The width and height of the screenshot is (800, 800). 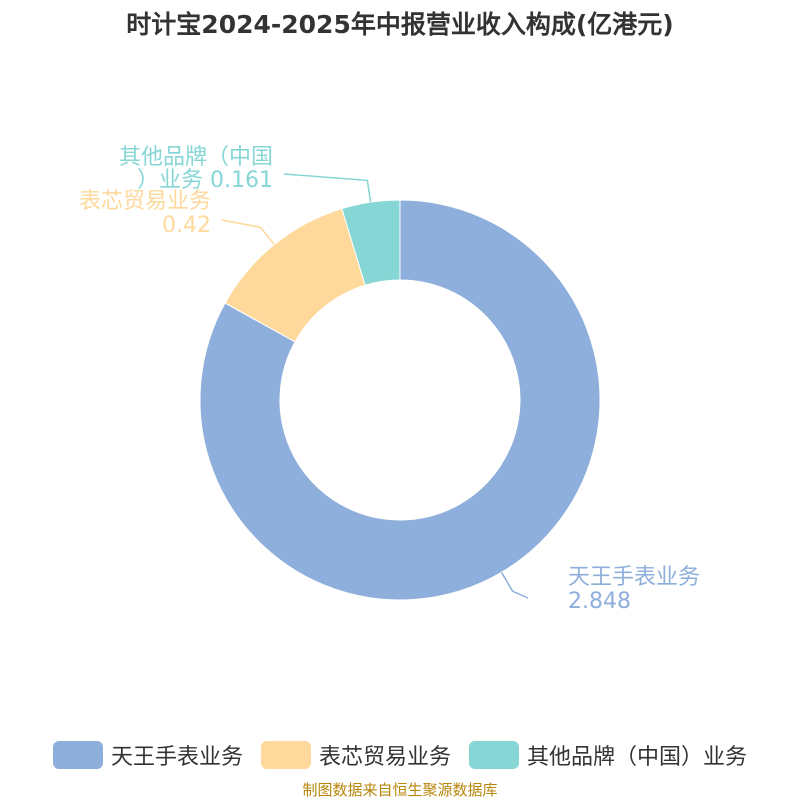 I want to click on legend-item-other-brands: 其他品牌（中国）业务, so click(x=608, y=755).